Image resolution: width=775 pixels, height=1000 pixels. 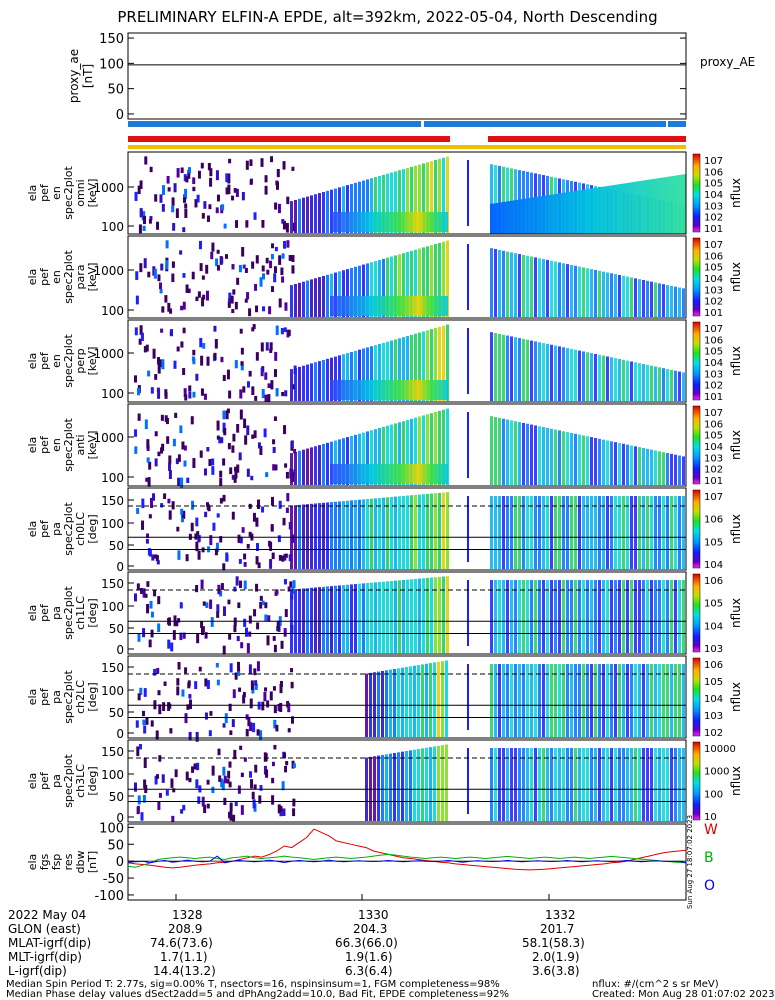 What do you see at coordinates (468, 277) in the screenshot?
I see `gap-marker` at bounding box center [468, 277].